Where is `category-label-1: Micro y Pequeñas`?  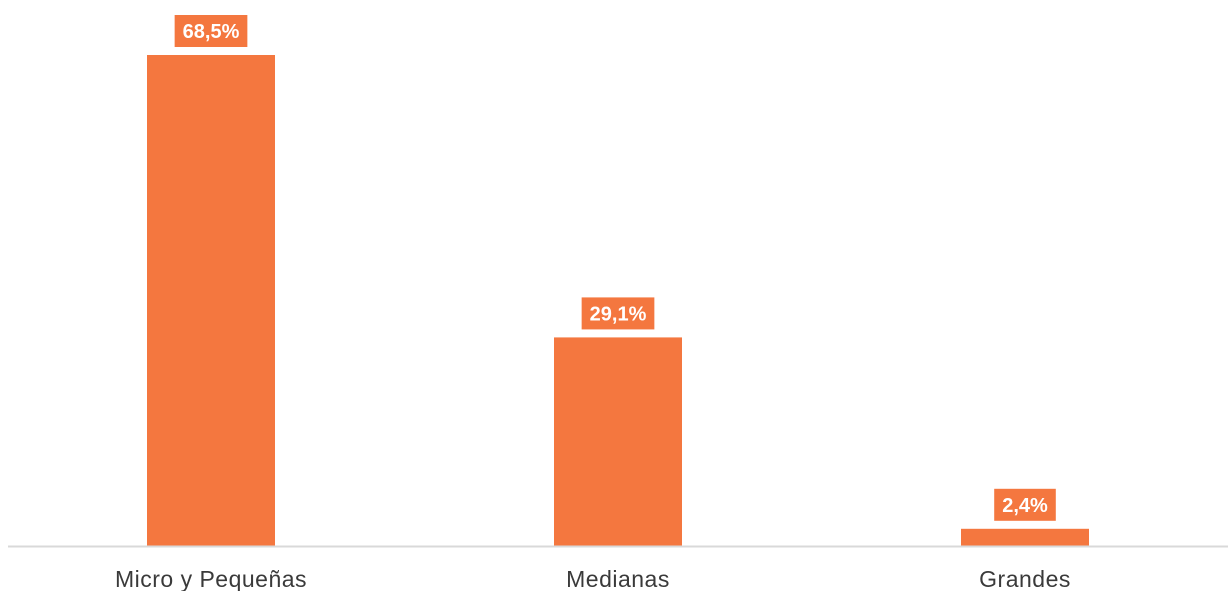 category-label-1: Micro y Pequeñas is located at coordinates (211, 578).